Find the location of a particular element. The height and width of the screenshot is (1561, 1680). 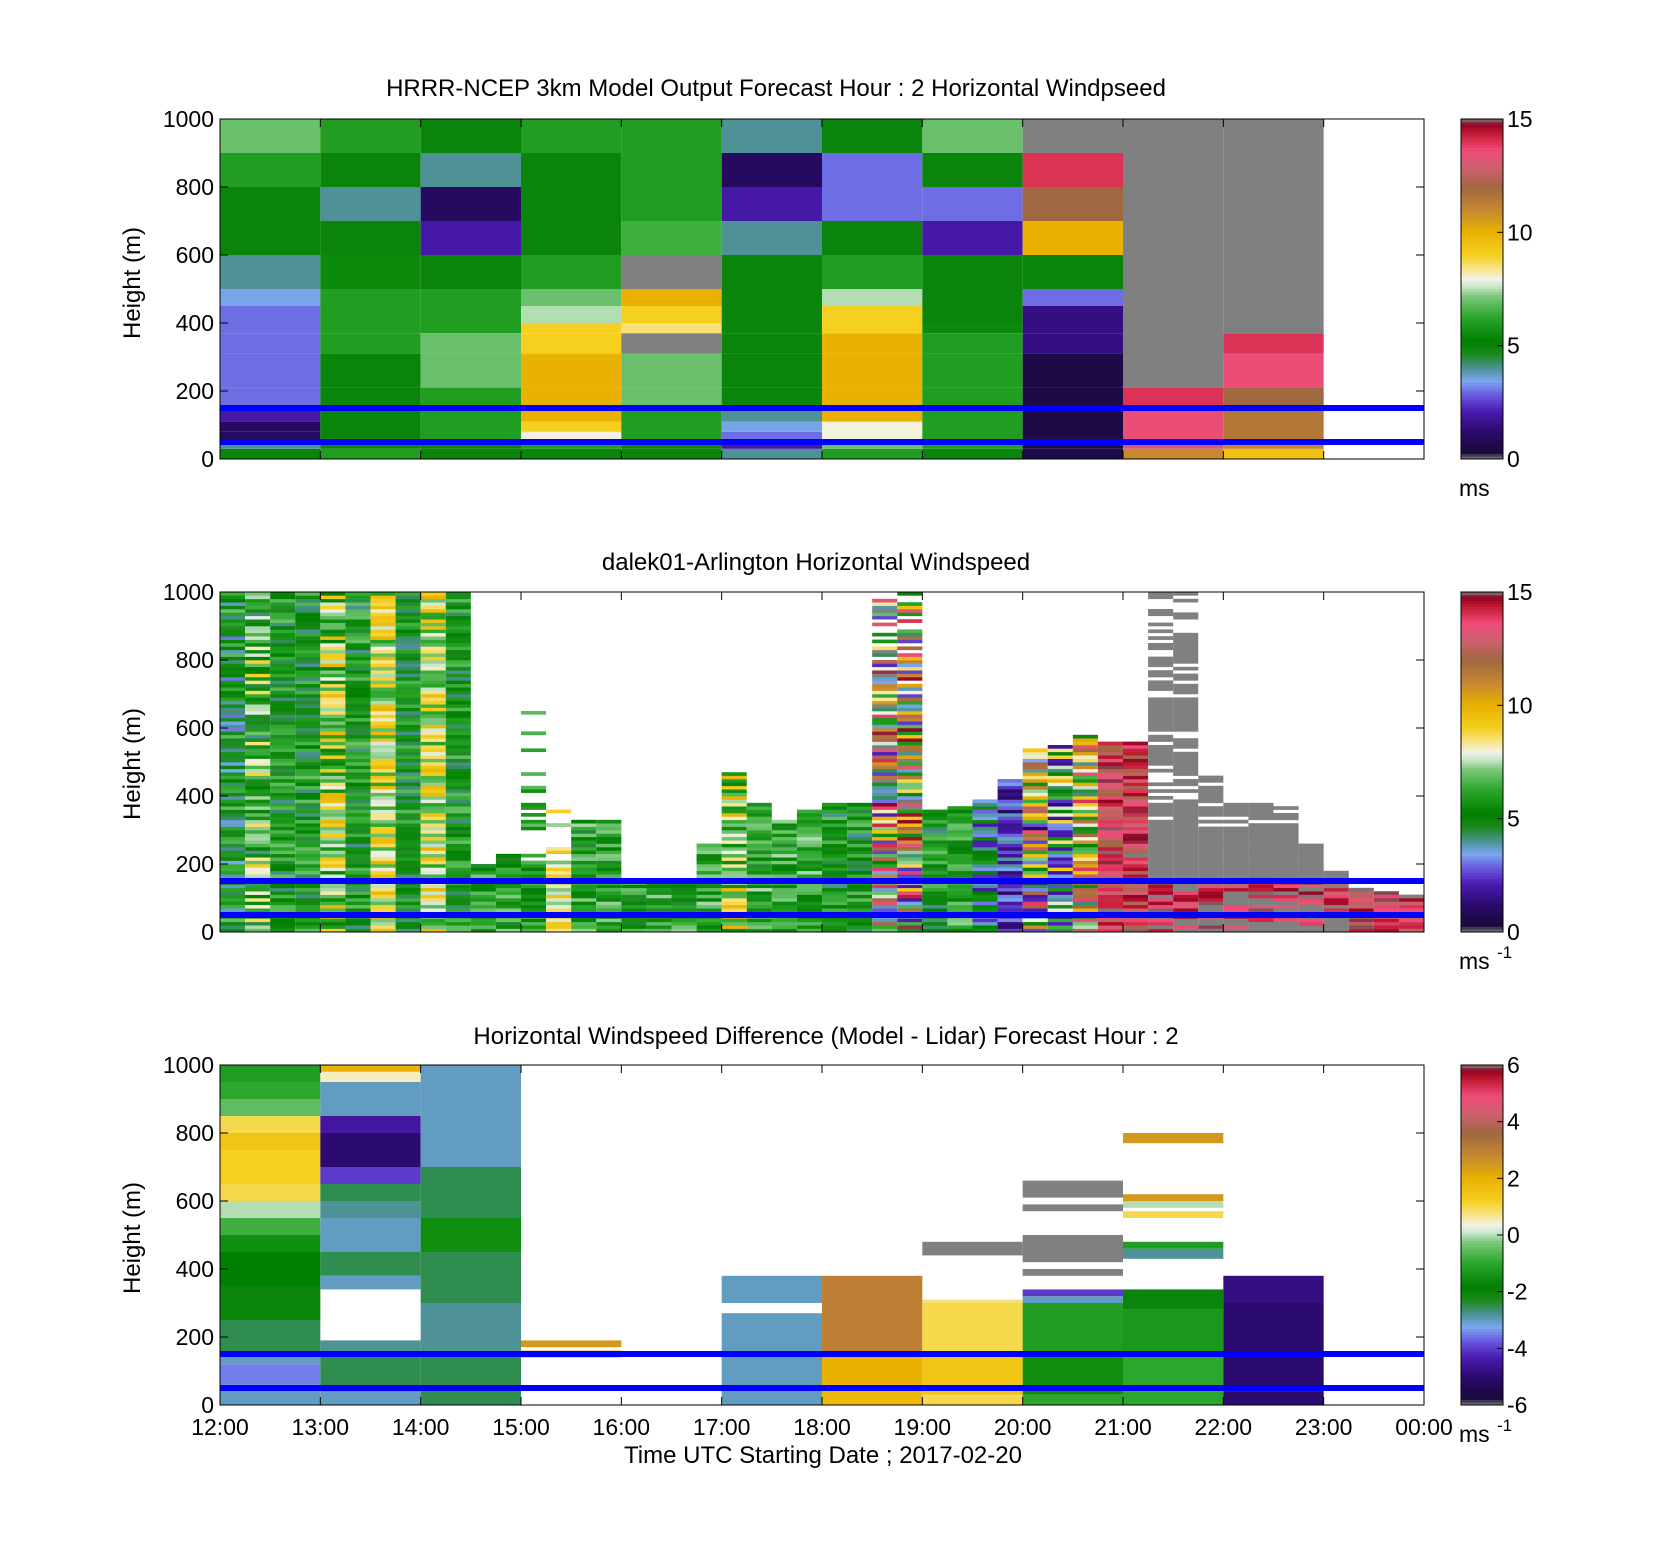

x-tick-label: 16:00 is located at coordinates (622, 1427).